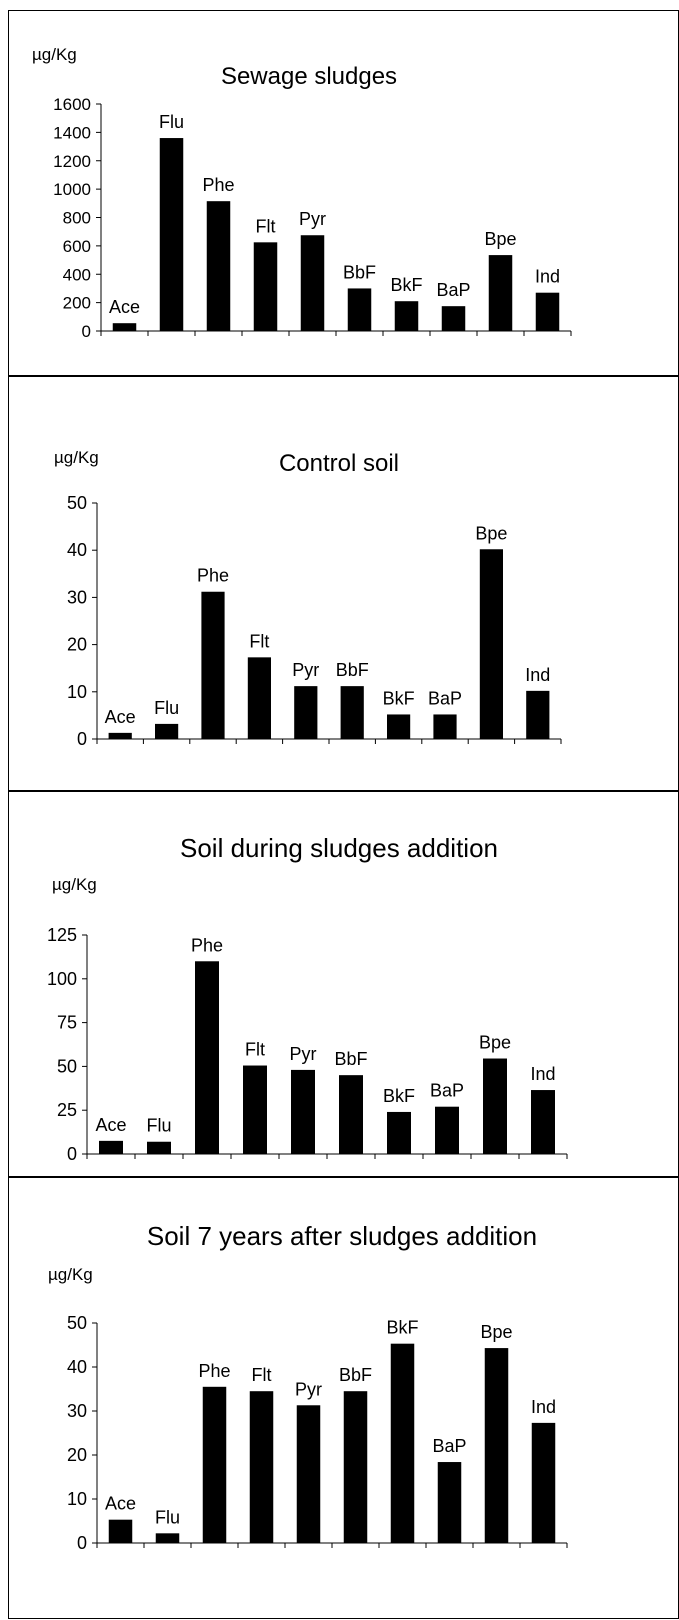 This screenshot has width=679, height=1620. What do you see at coordinates (62, 935) in the screenshot?
I see `y-tick-label: 125` at bounding box center [62, 935].